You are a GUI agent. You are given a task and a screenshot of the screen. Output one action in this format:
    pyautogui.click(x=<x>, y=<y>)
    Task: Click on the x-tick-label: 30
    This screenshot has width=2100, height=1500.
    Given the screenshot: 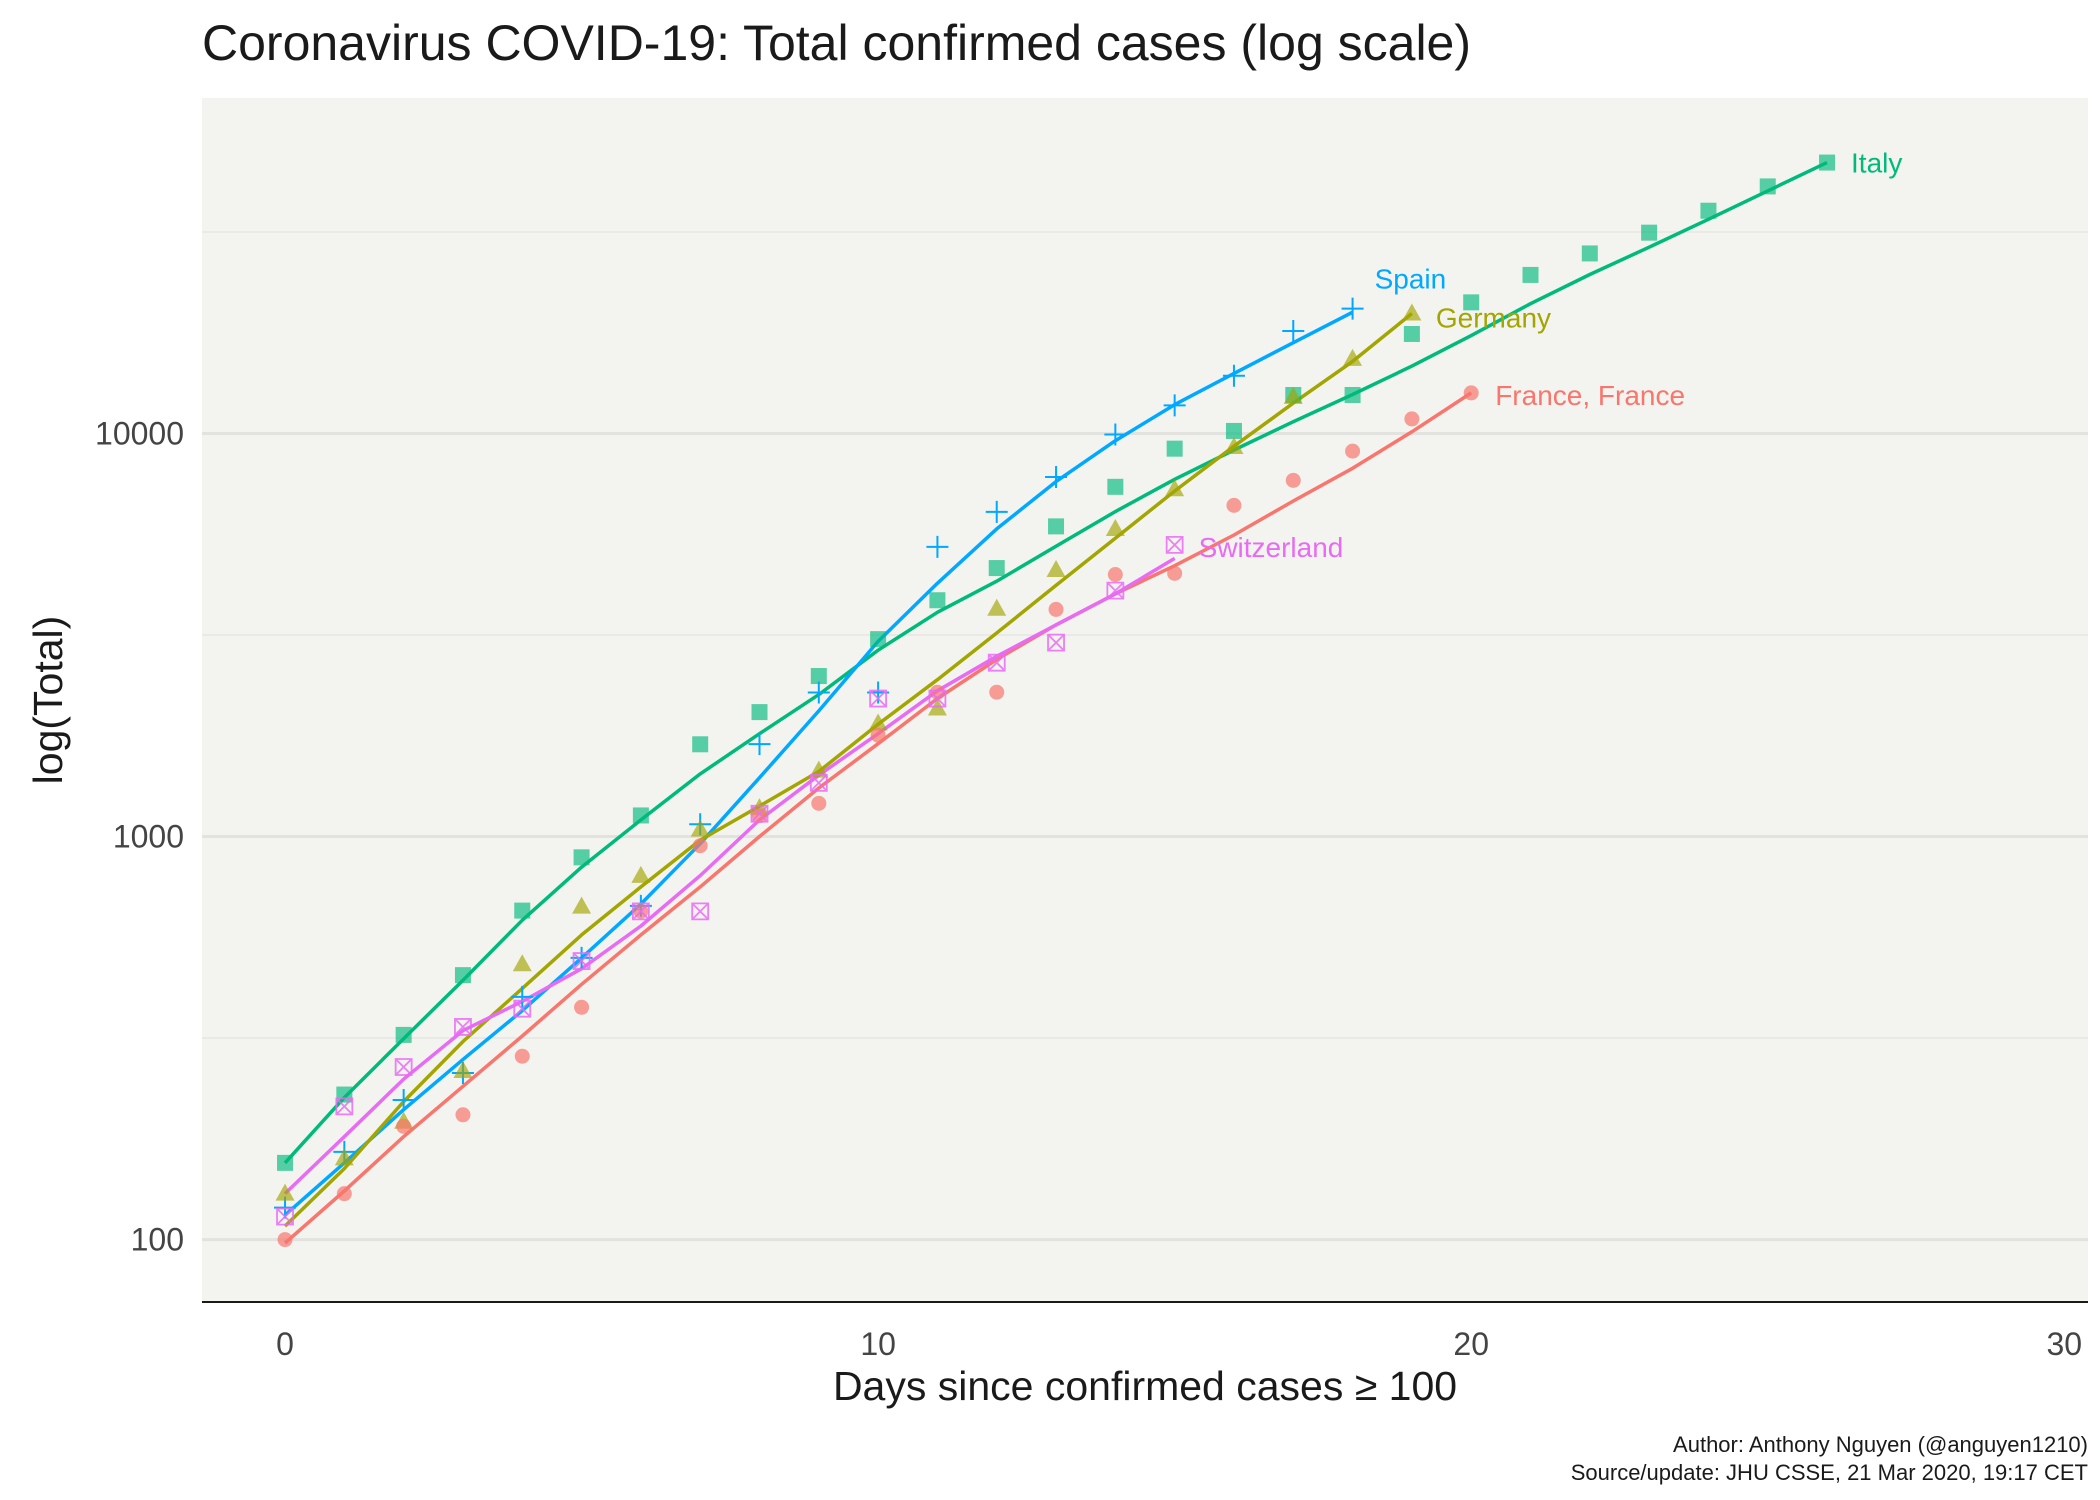 What is the action you would take?
    pyautogui.click(x=2064, y=1344)
    